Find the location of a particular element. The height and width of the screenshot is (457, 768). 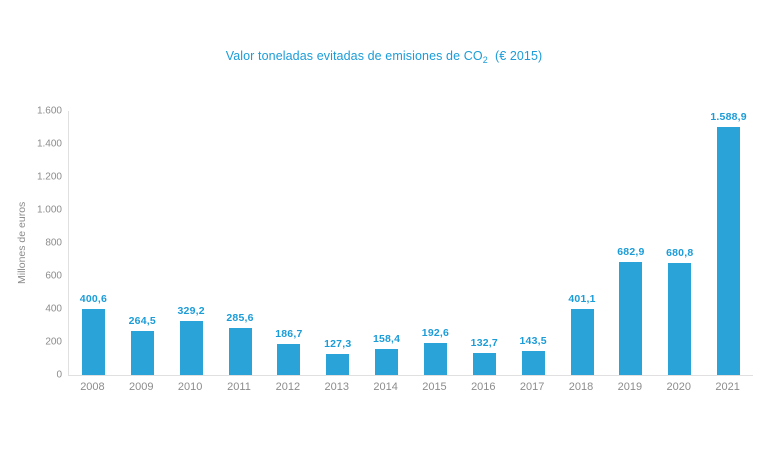

bar-2013 is located at coordinates (338, 364).